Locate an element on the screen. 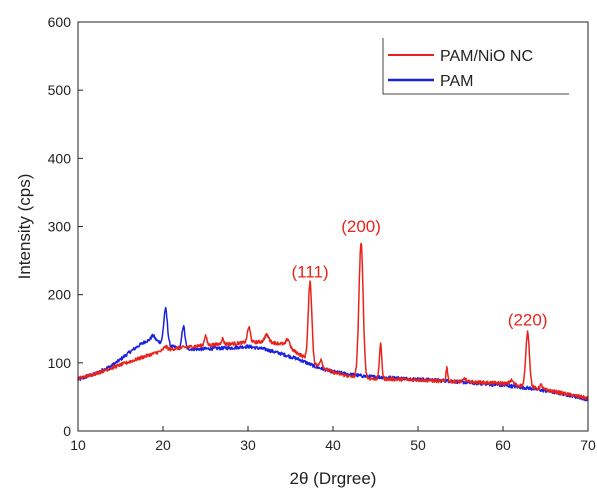 Image resolution: width=597 pixels, height=490 pixels. y-tick-label: 400 is located at coordinates (60, 158).